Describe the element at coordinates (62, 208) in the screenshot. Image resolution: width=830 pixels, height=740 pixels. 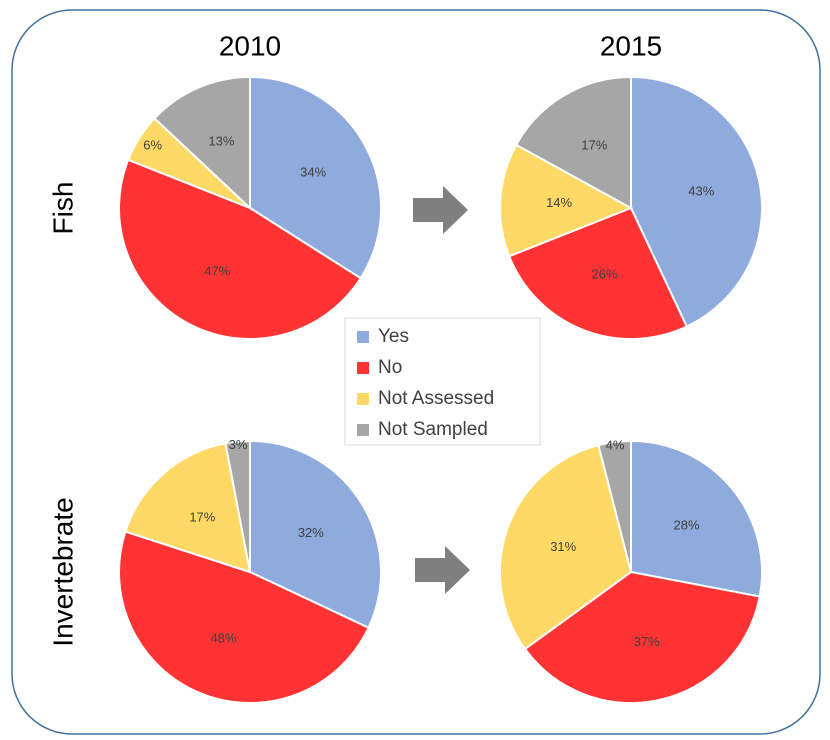
I see `row-label: Fish` at that location.